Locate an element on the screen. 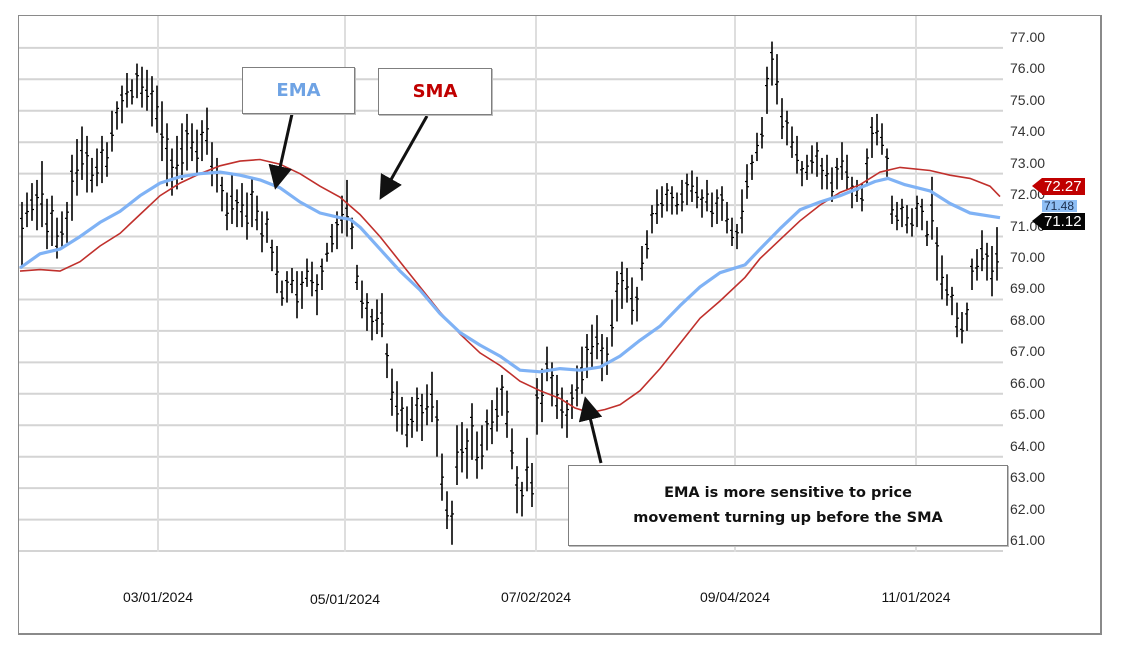 This screenshot has height=657, width=1136. x-tick-label: 03/01/2024 is located at coordinates (158, 597).